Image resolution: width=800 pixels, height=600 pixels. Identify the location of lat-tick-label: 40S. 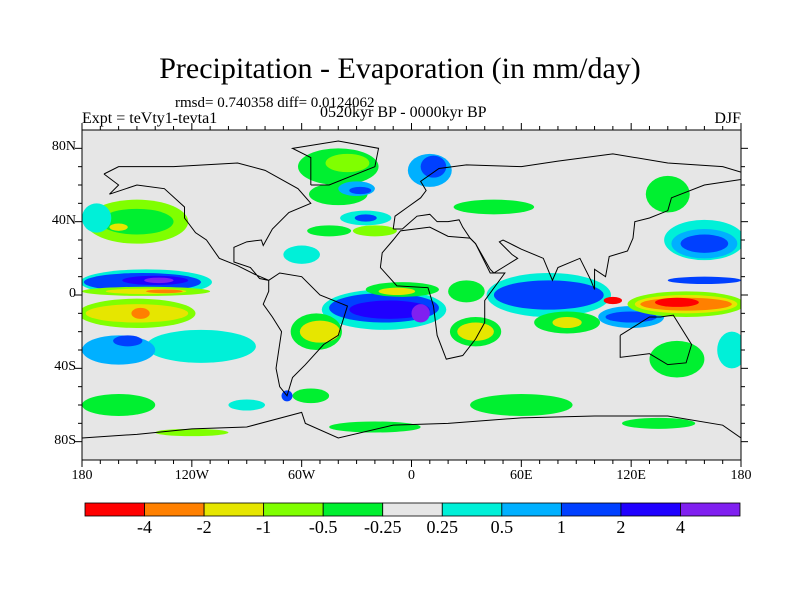
(65, 367).